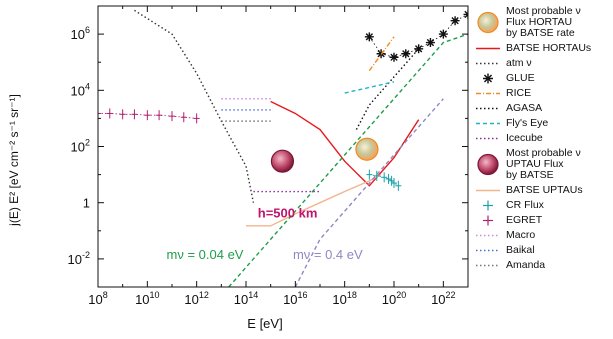  What do you see at coordinates (328, 254) in the screenshot?
I see `annotation: mν = 0.4 eV` at bounding box center [328, 254].